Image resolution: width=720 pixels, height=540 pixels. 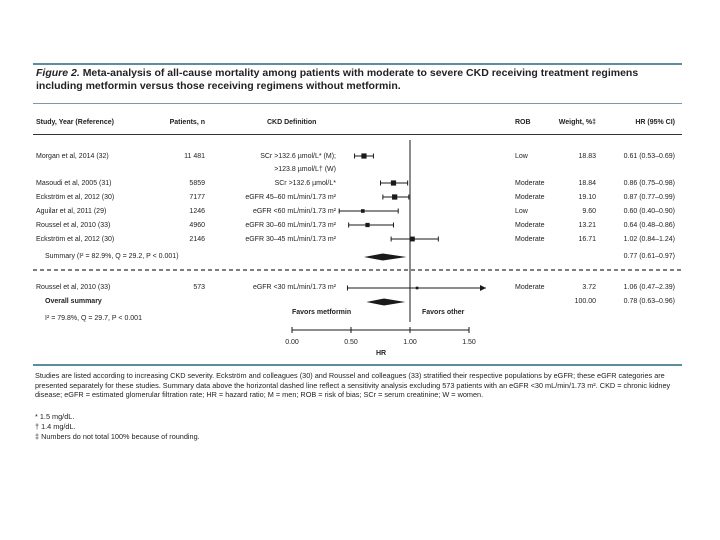 I want to click on row-0-study: Morgan et al, 2014 (32), so click(x=72, y=156).